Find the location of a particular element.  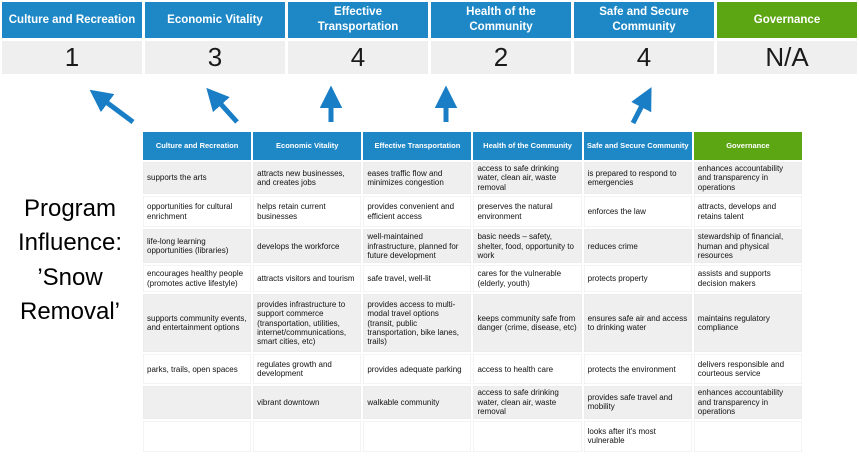

banner-category-6: Governance is located at coordinates (787, 20).